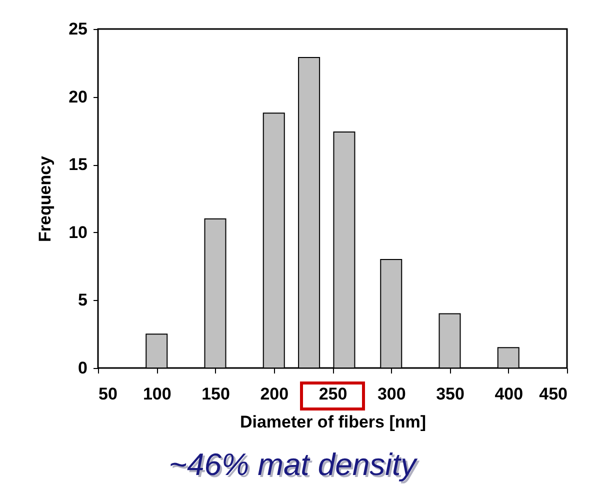 This screenshot has height=486, width=595. I want to click on x-tick-label: 150, so click(216, 394).